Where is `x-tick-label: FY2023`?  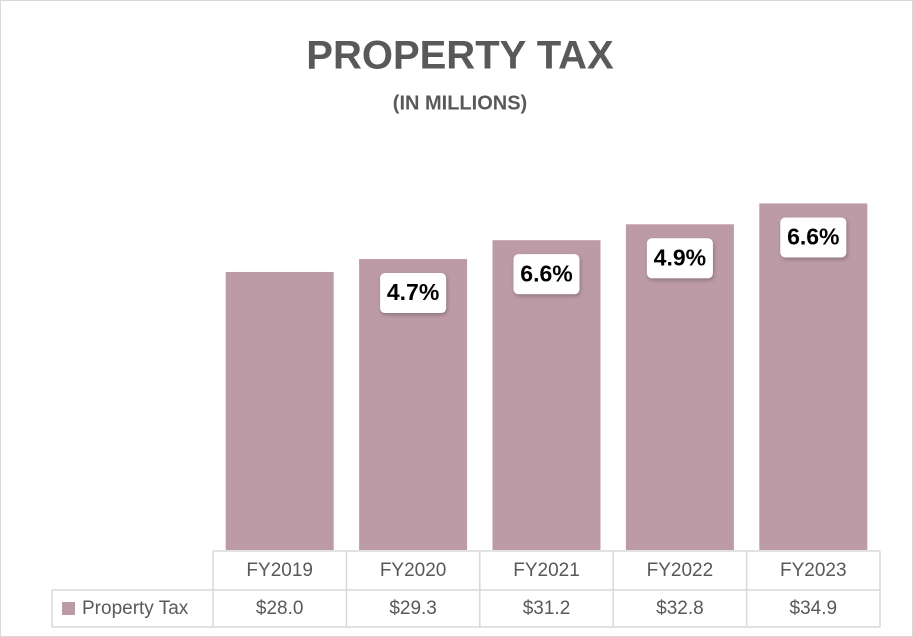
x-tick-label: FY2023 is located at coordinates (813, 570).